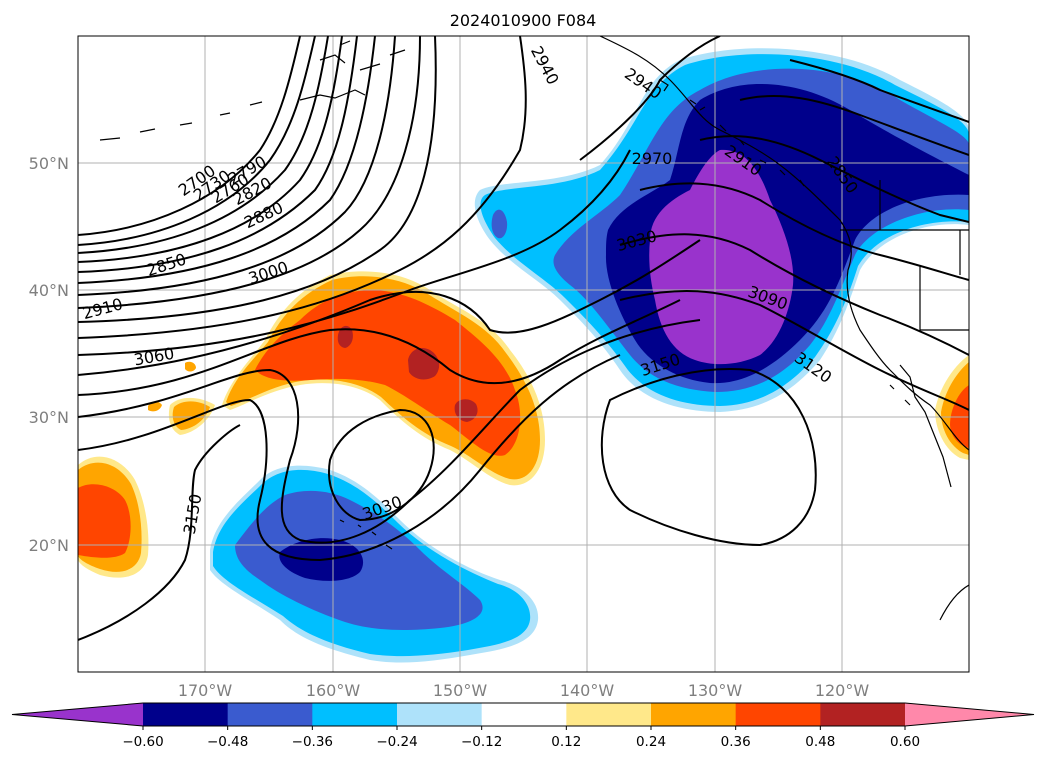 The height and width of the screenshot is (765, 1047). What do you see at coordinates (77, 714) in the screenshot?
I see `colorbar-extend-low` at bounding box center [77, 714].